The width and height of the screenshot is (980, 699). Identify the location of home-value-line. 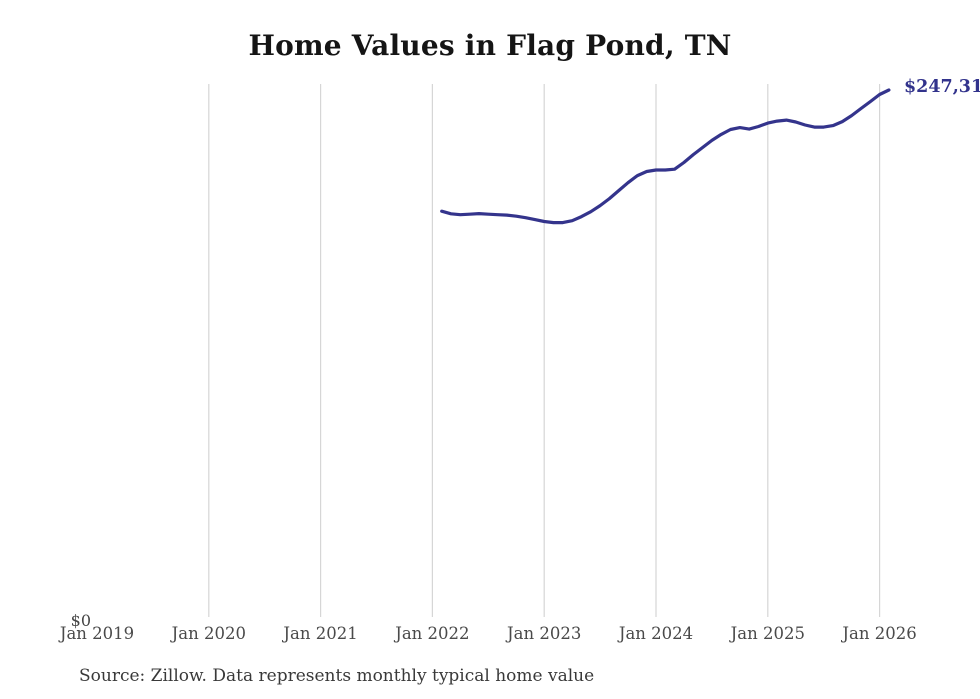
(665, 156).